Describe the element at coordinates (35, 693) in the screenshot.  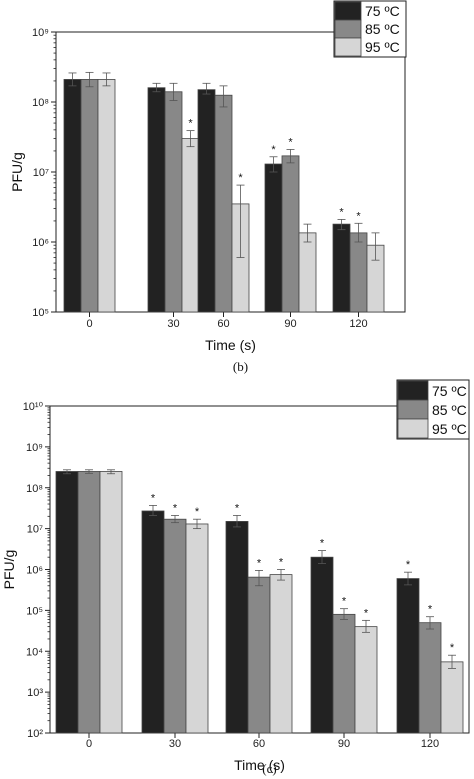
I see `y-tick-label: 10³` at that location.